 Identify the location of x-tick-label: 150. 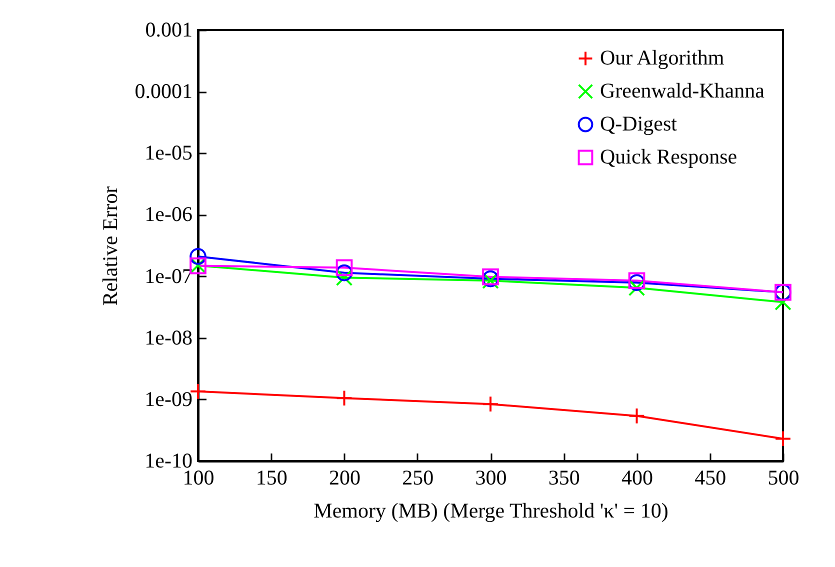
(272, 478).